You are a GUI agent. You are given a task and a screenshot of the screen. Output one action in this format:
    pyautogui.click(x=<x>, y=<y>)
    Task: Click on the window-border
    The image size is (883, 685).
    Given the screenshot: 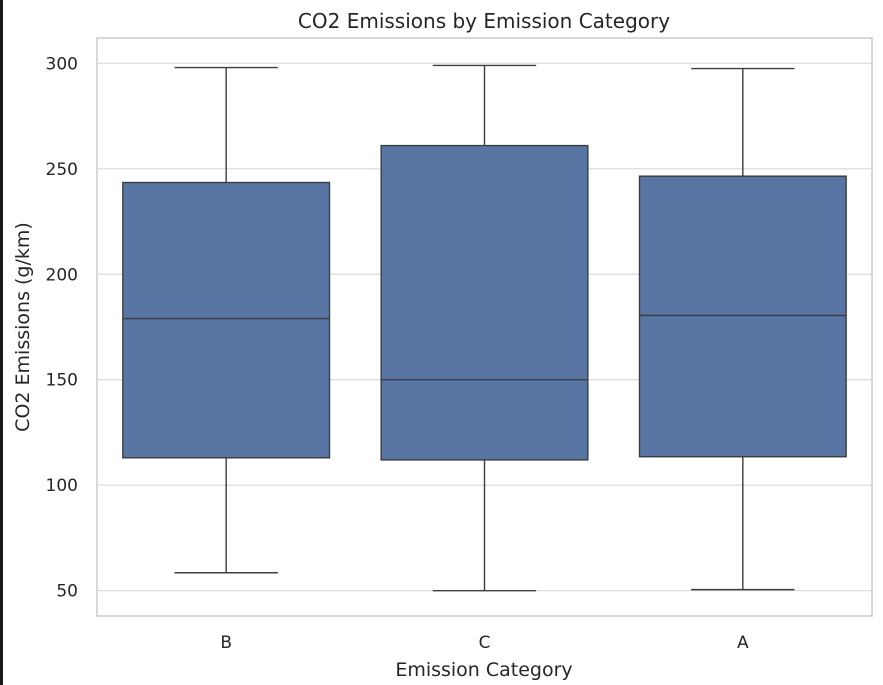 What is the action you would take?
    pyautogui.click(x=1, y=342)
    